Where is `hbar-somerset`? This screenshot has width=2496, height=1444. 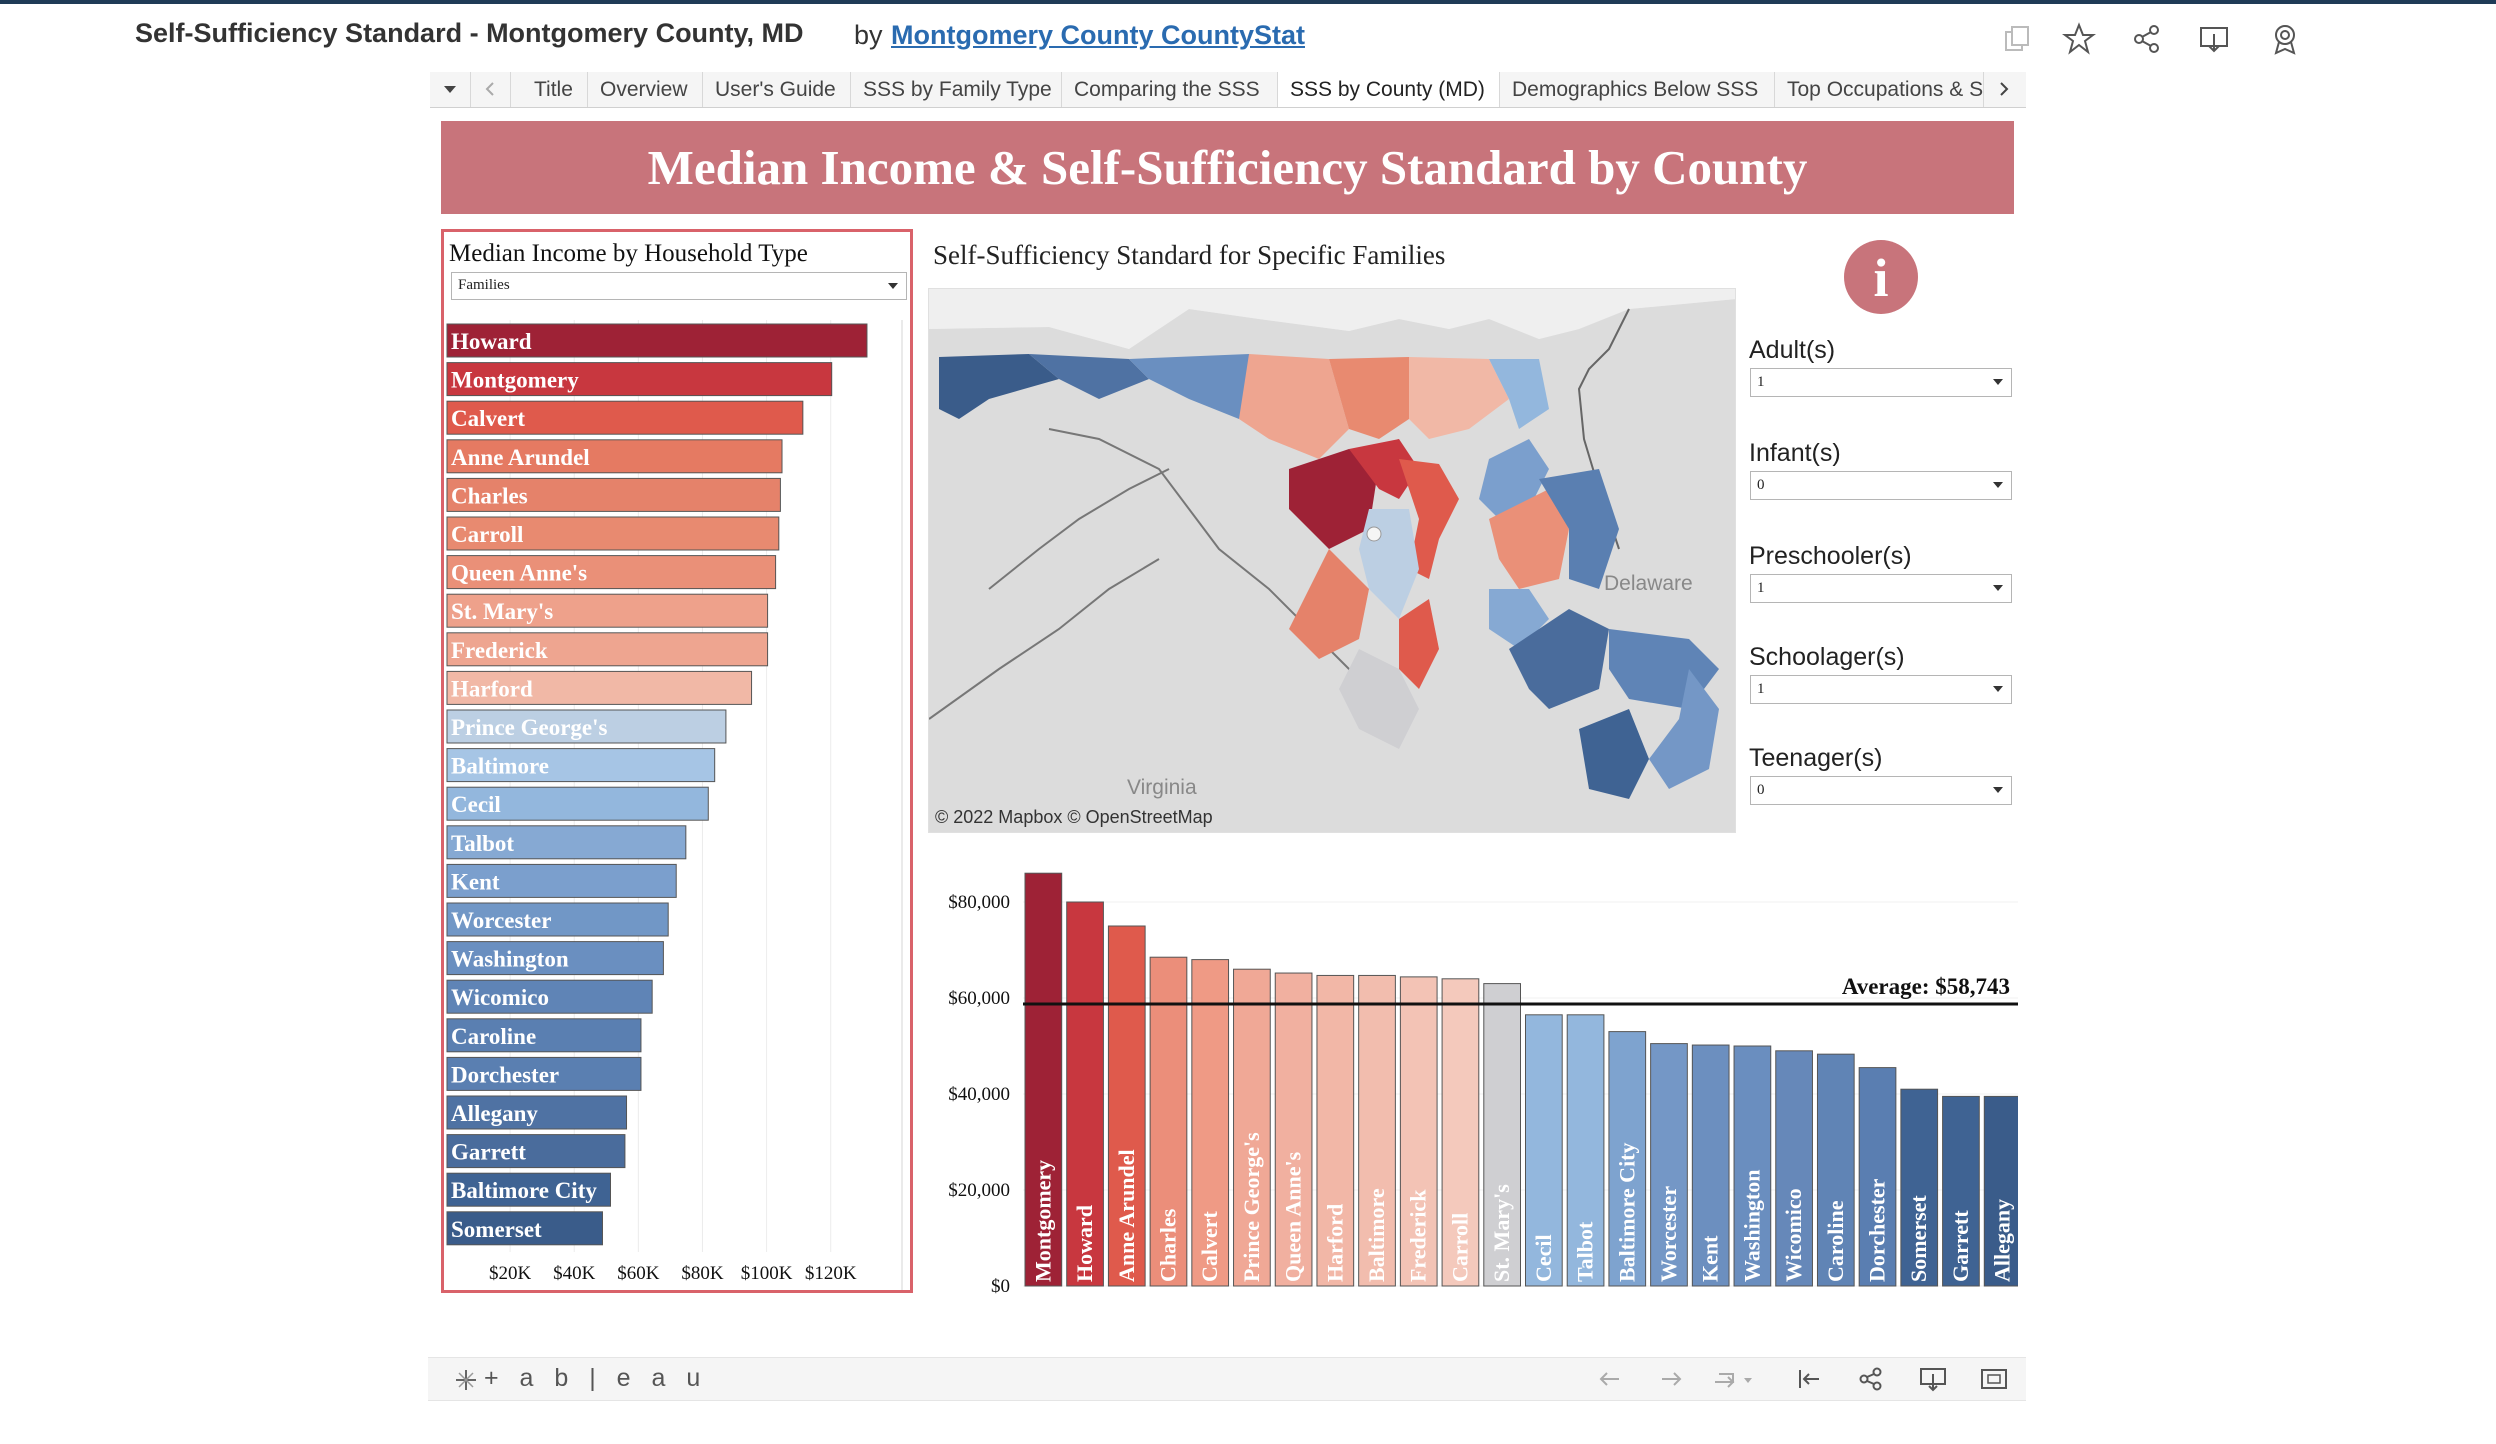
hbar-somerset is located at coordinates (524, 1228).